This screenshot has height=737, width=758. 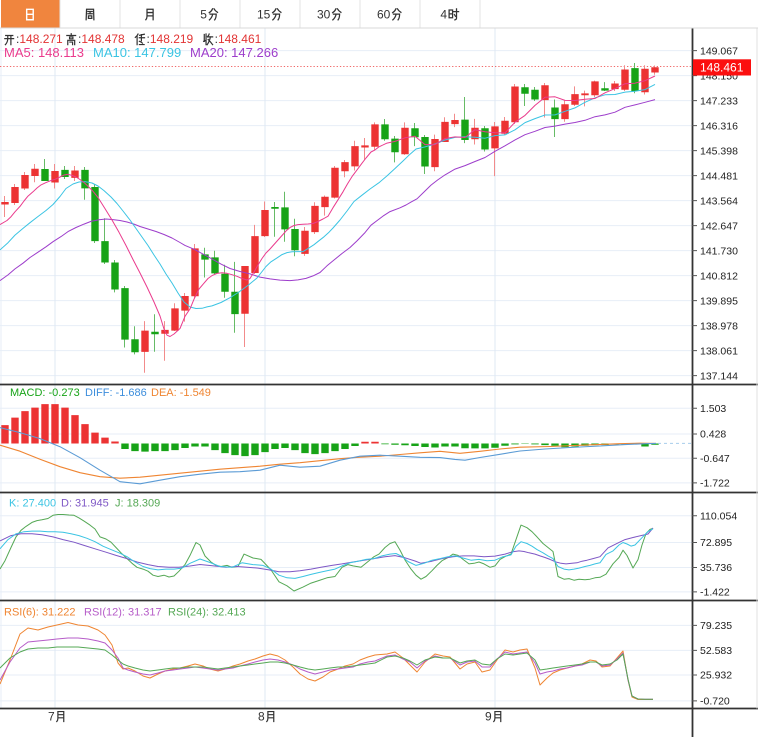 What do you see at coordinates (238, 39) in the screenshot?
I see `svg-text: :148.461` at bounding box center [238, 39].